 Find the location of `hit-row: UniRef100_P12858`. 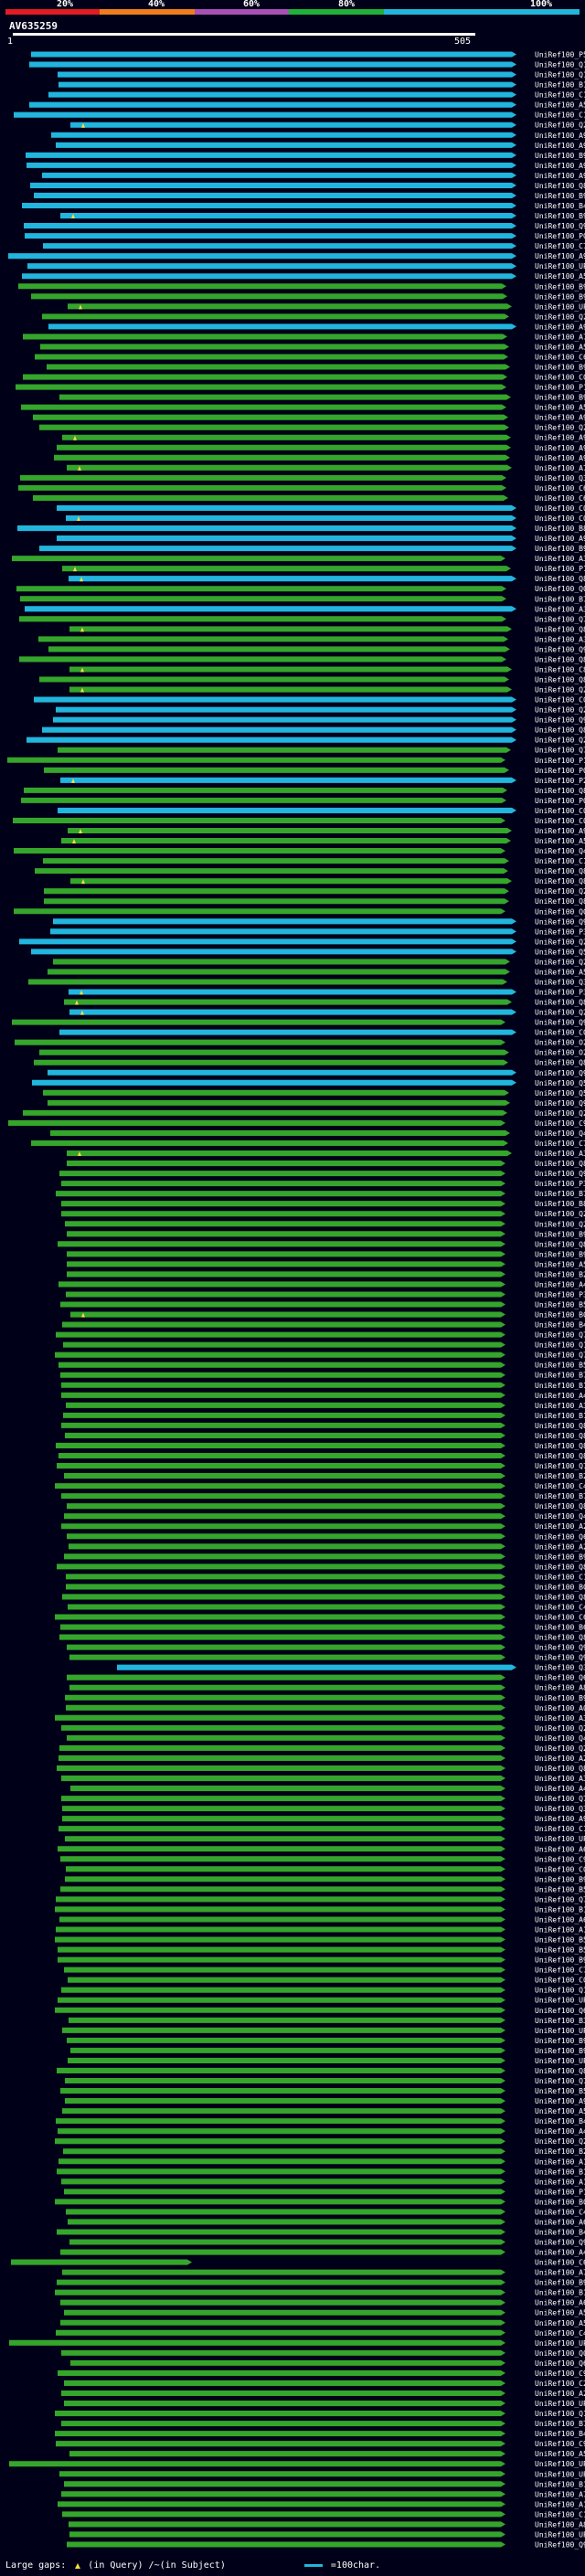

hit-row: UniRef100_P12858 is located at coordinates (296, 761).